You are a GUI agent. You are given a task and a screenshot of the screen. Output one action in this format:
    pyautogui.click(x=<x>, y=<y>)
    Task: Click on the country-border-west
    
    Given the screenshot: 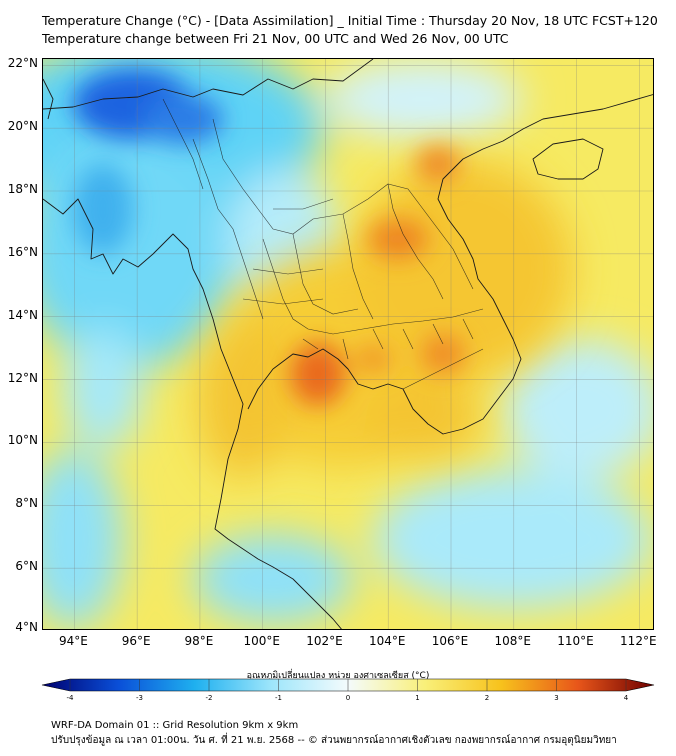 What is the action you would take?
    pyautogui.click(x=228, y=229)
    